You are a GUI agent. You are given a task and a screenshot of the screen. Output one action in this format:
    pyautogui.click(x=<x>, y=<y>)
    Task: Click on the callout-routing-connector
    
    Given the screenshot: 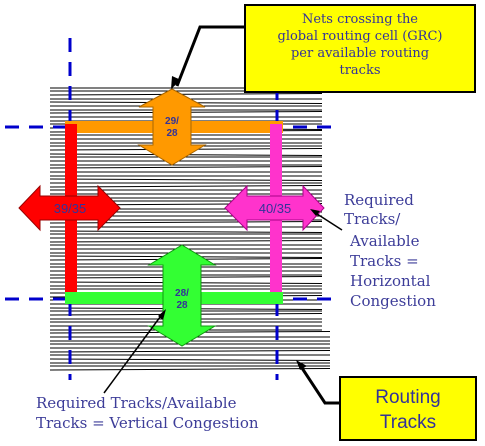 What is the action you would take?
    pyautogui.click(x=319, y=384)
    